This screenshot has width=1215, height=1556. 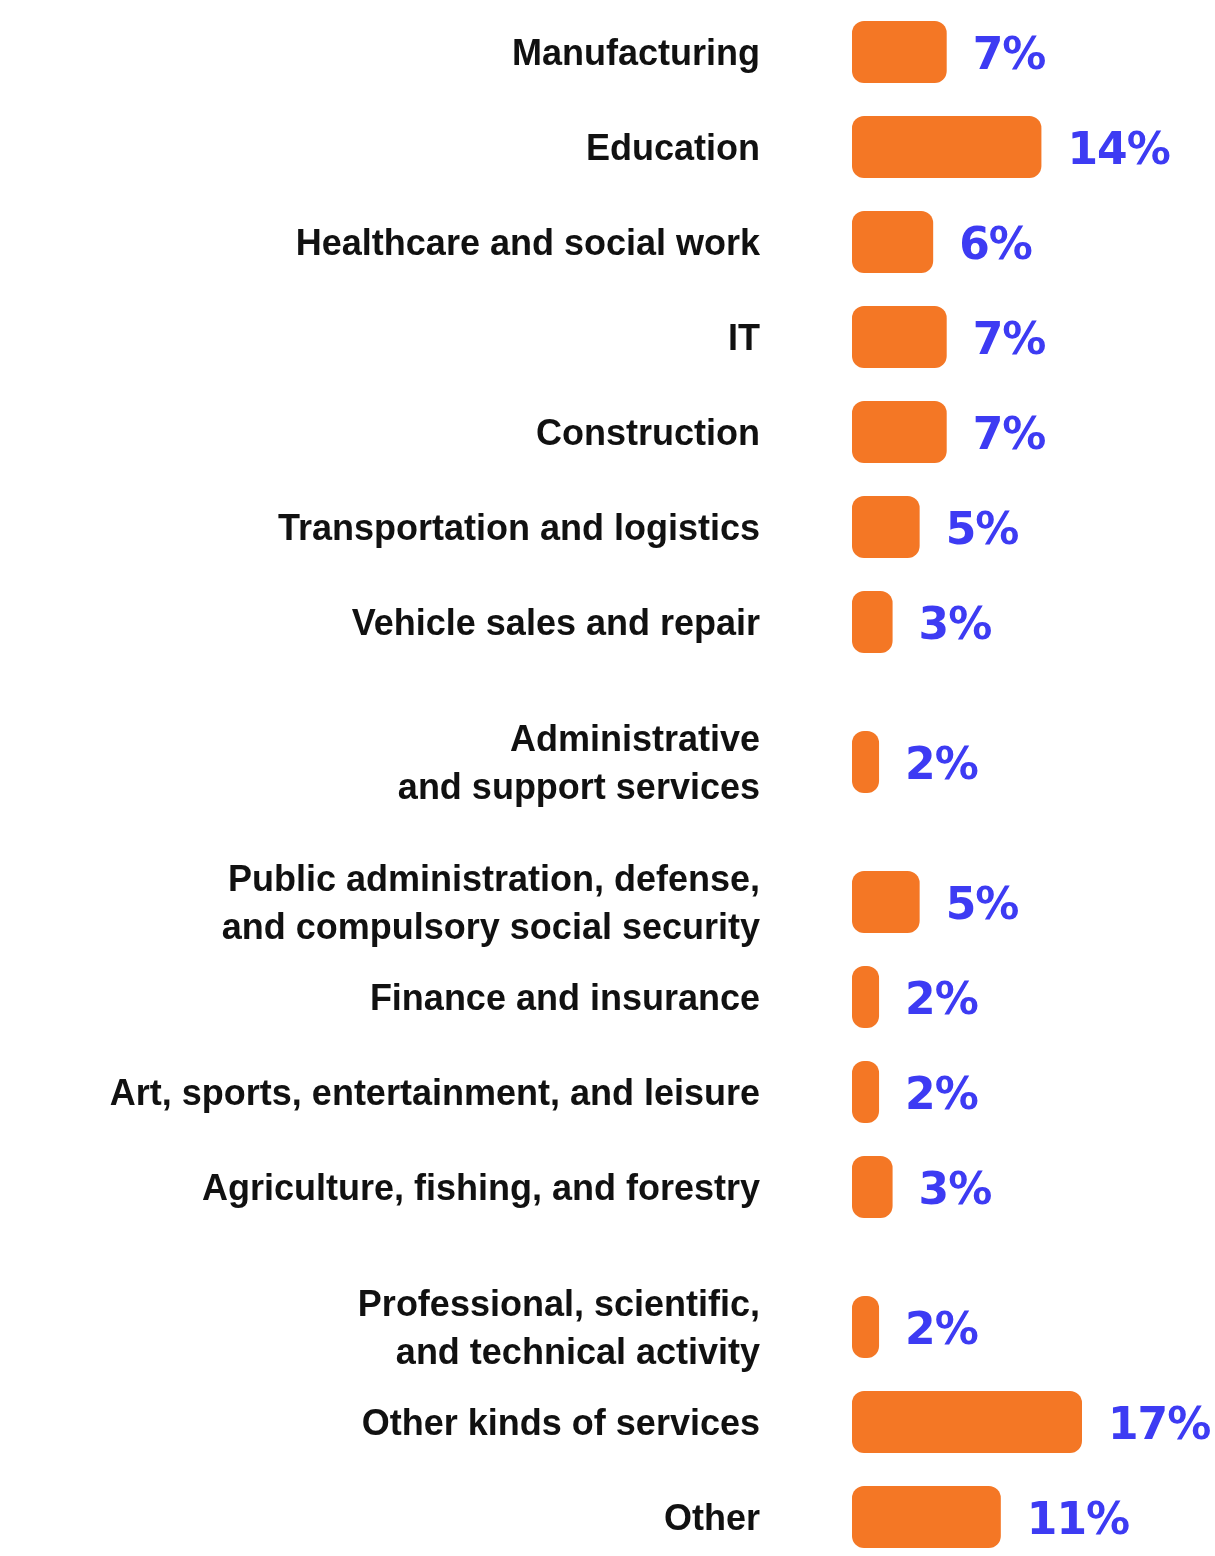 What do you see at coordinates (648, 432) in the screenshot?
I see `y-tick-label: Construction` at bounding box center [648, 432].